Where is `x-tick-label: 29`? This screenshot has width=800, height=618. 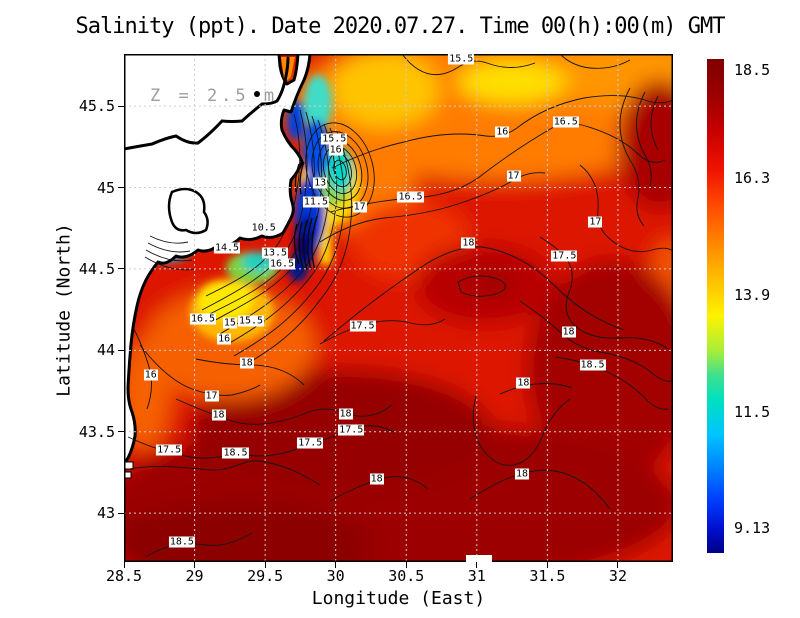 x-tick-label: 29 is located at coordinates (194, 576).